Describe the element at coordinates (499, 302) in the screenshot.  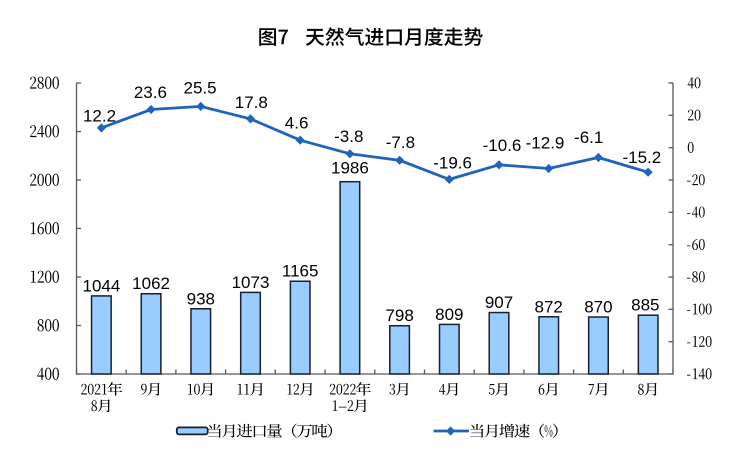
I see `svg-text: 907` at that location.